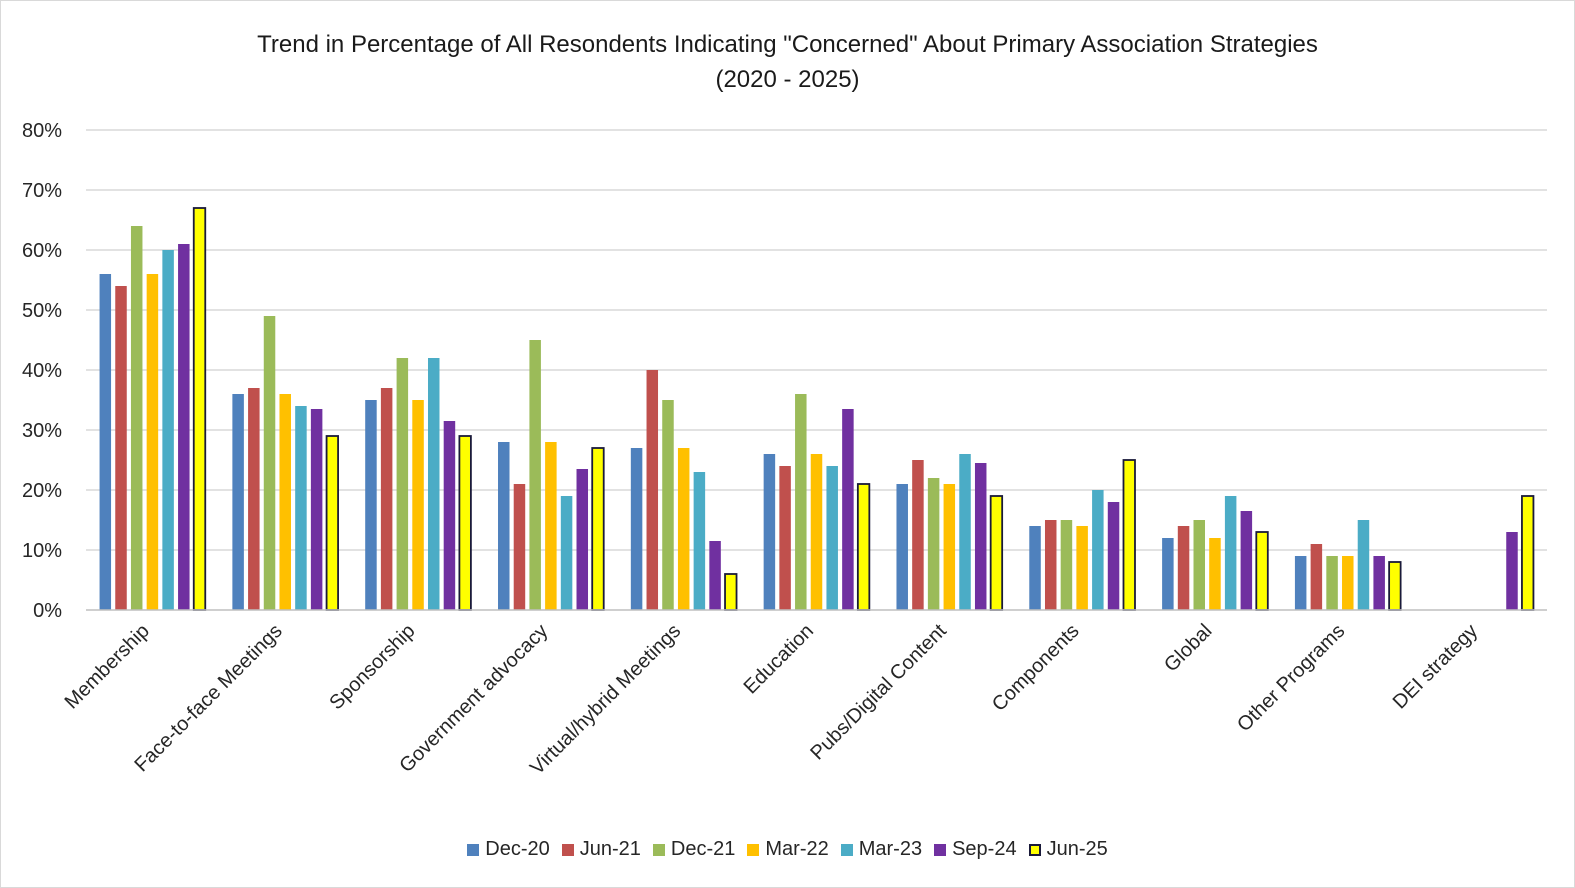  What do you see at coordinates (473, 698) in the screenshot?
I see `category-label: Government advocacy` at bounding box center [473, 698].